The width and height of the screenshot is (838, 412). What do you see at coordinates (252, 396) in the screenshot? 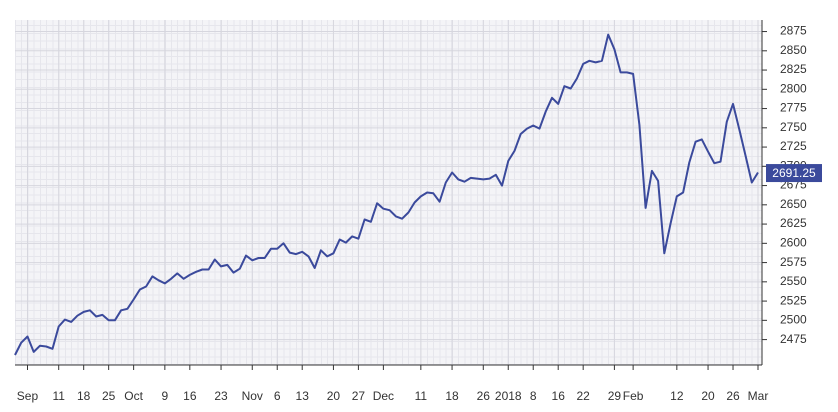
I see `x-tick-label: Nov` at bounding box center [252, 396].